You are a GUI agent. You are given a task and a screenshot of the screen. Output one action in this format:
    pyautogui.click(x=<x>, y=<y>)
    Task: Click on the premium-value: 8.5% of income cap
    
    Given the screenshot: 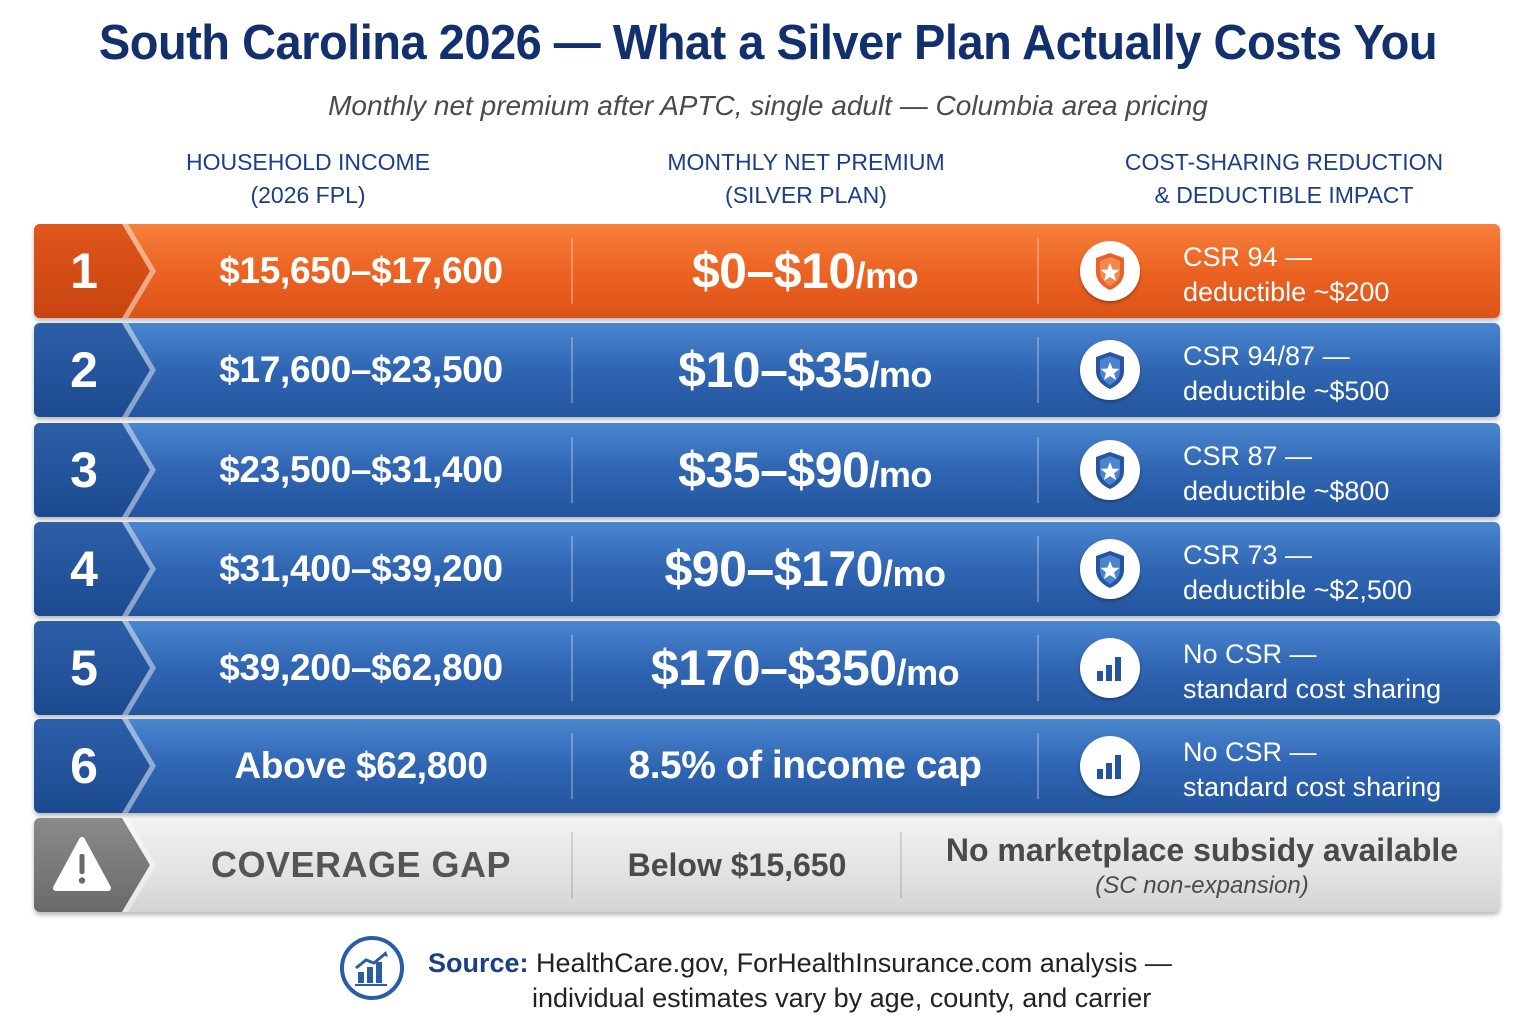 What is the action you would take?
    pyautogui.click(x=805, y=766)
    